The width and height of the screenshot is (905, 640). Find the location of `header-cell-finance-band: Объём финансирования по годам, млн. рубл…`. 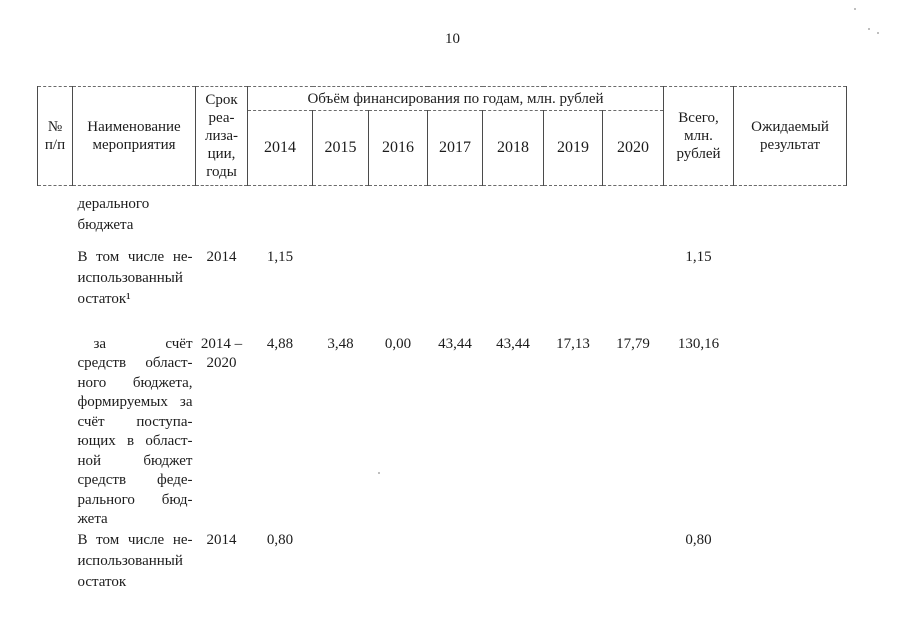

header-cell-finance-band: Объём финансирования по годам, млн. рубл… is located at coordinates (455, 98).